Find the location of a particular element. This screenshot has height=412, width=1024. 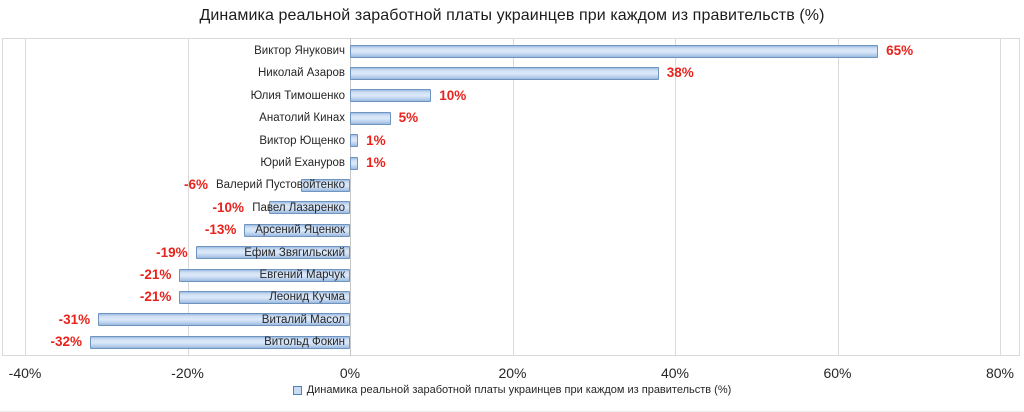

category-label: Ефим Звягильский is located at coordinates (294, 252).